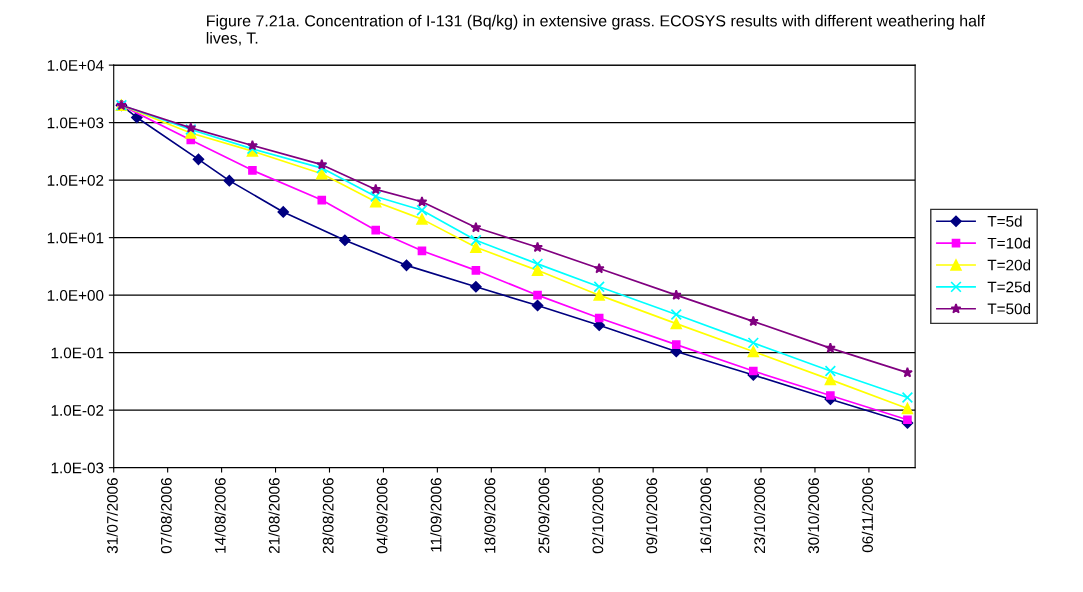 This screenshot has width=1083, height=592. Describe the element at coordinates (75, 65) in the screenshot. I see `y-tick-label: 1.0E+04` at that location.